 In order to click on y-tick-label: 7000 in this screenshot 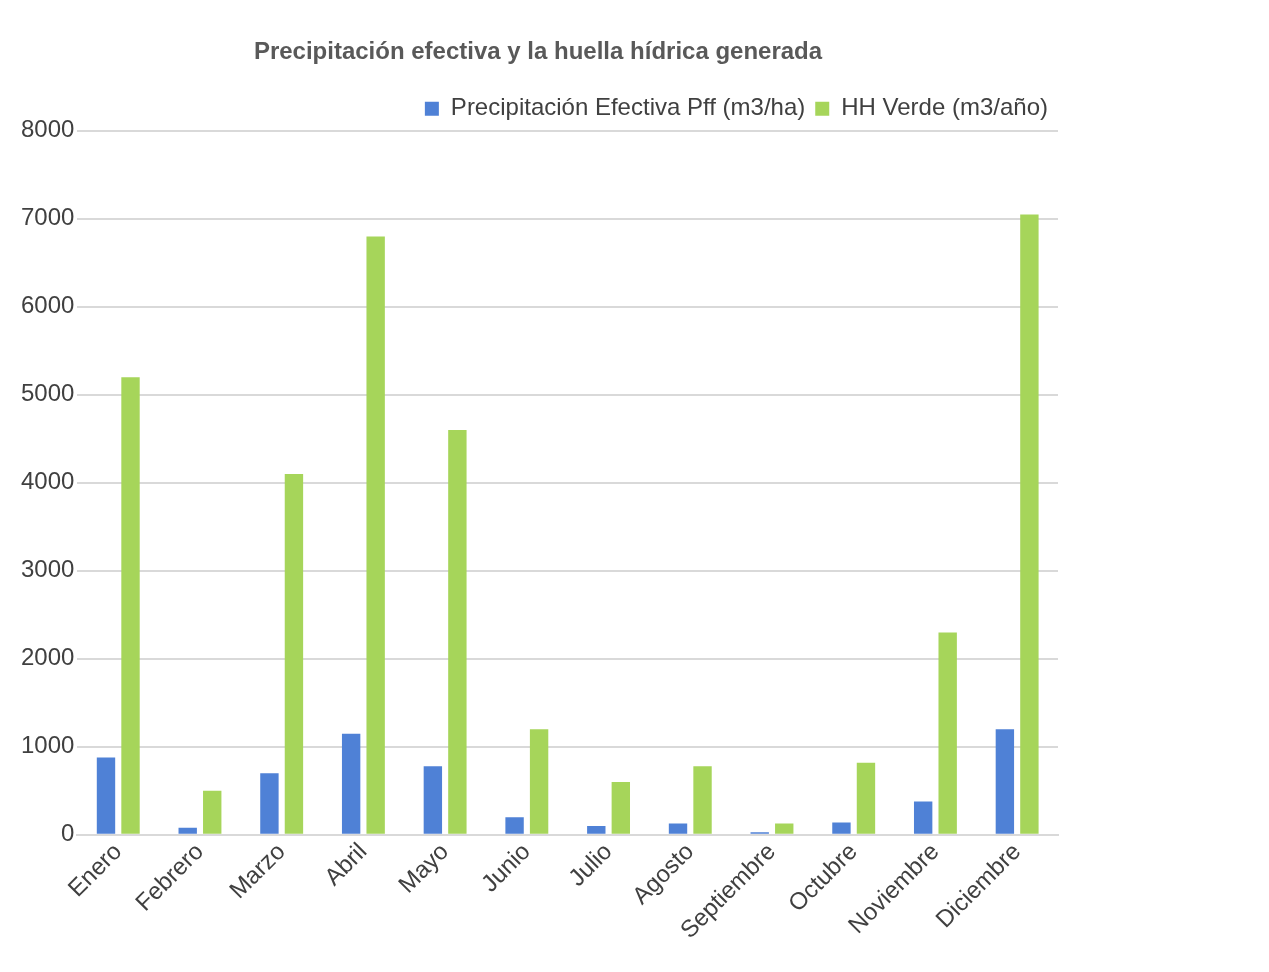, I will do `click(48, 217)`.